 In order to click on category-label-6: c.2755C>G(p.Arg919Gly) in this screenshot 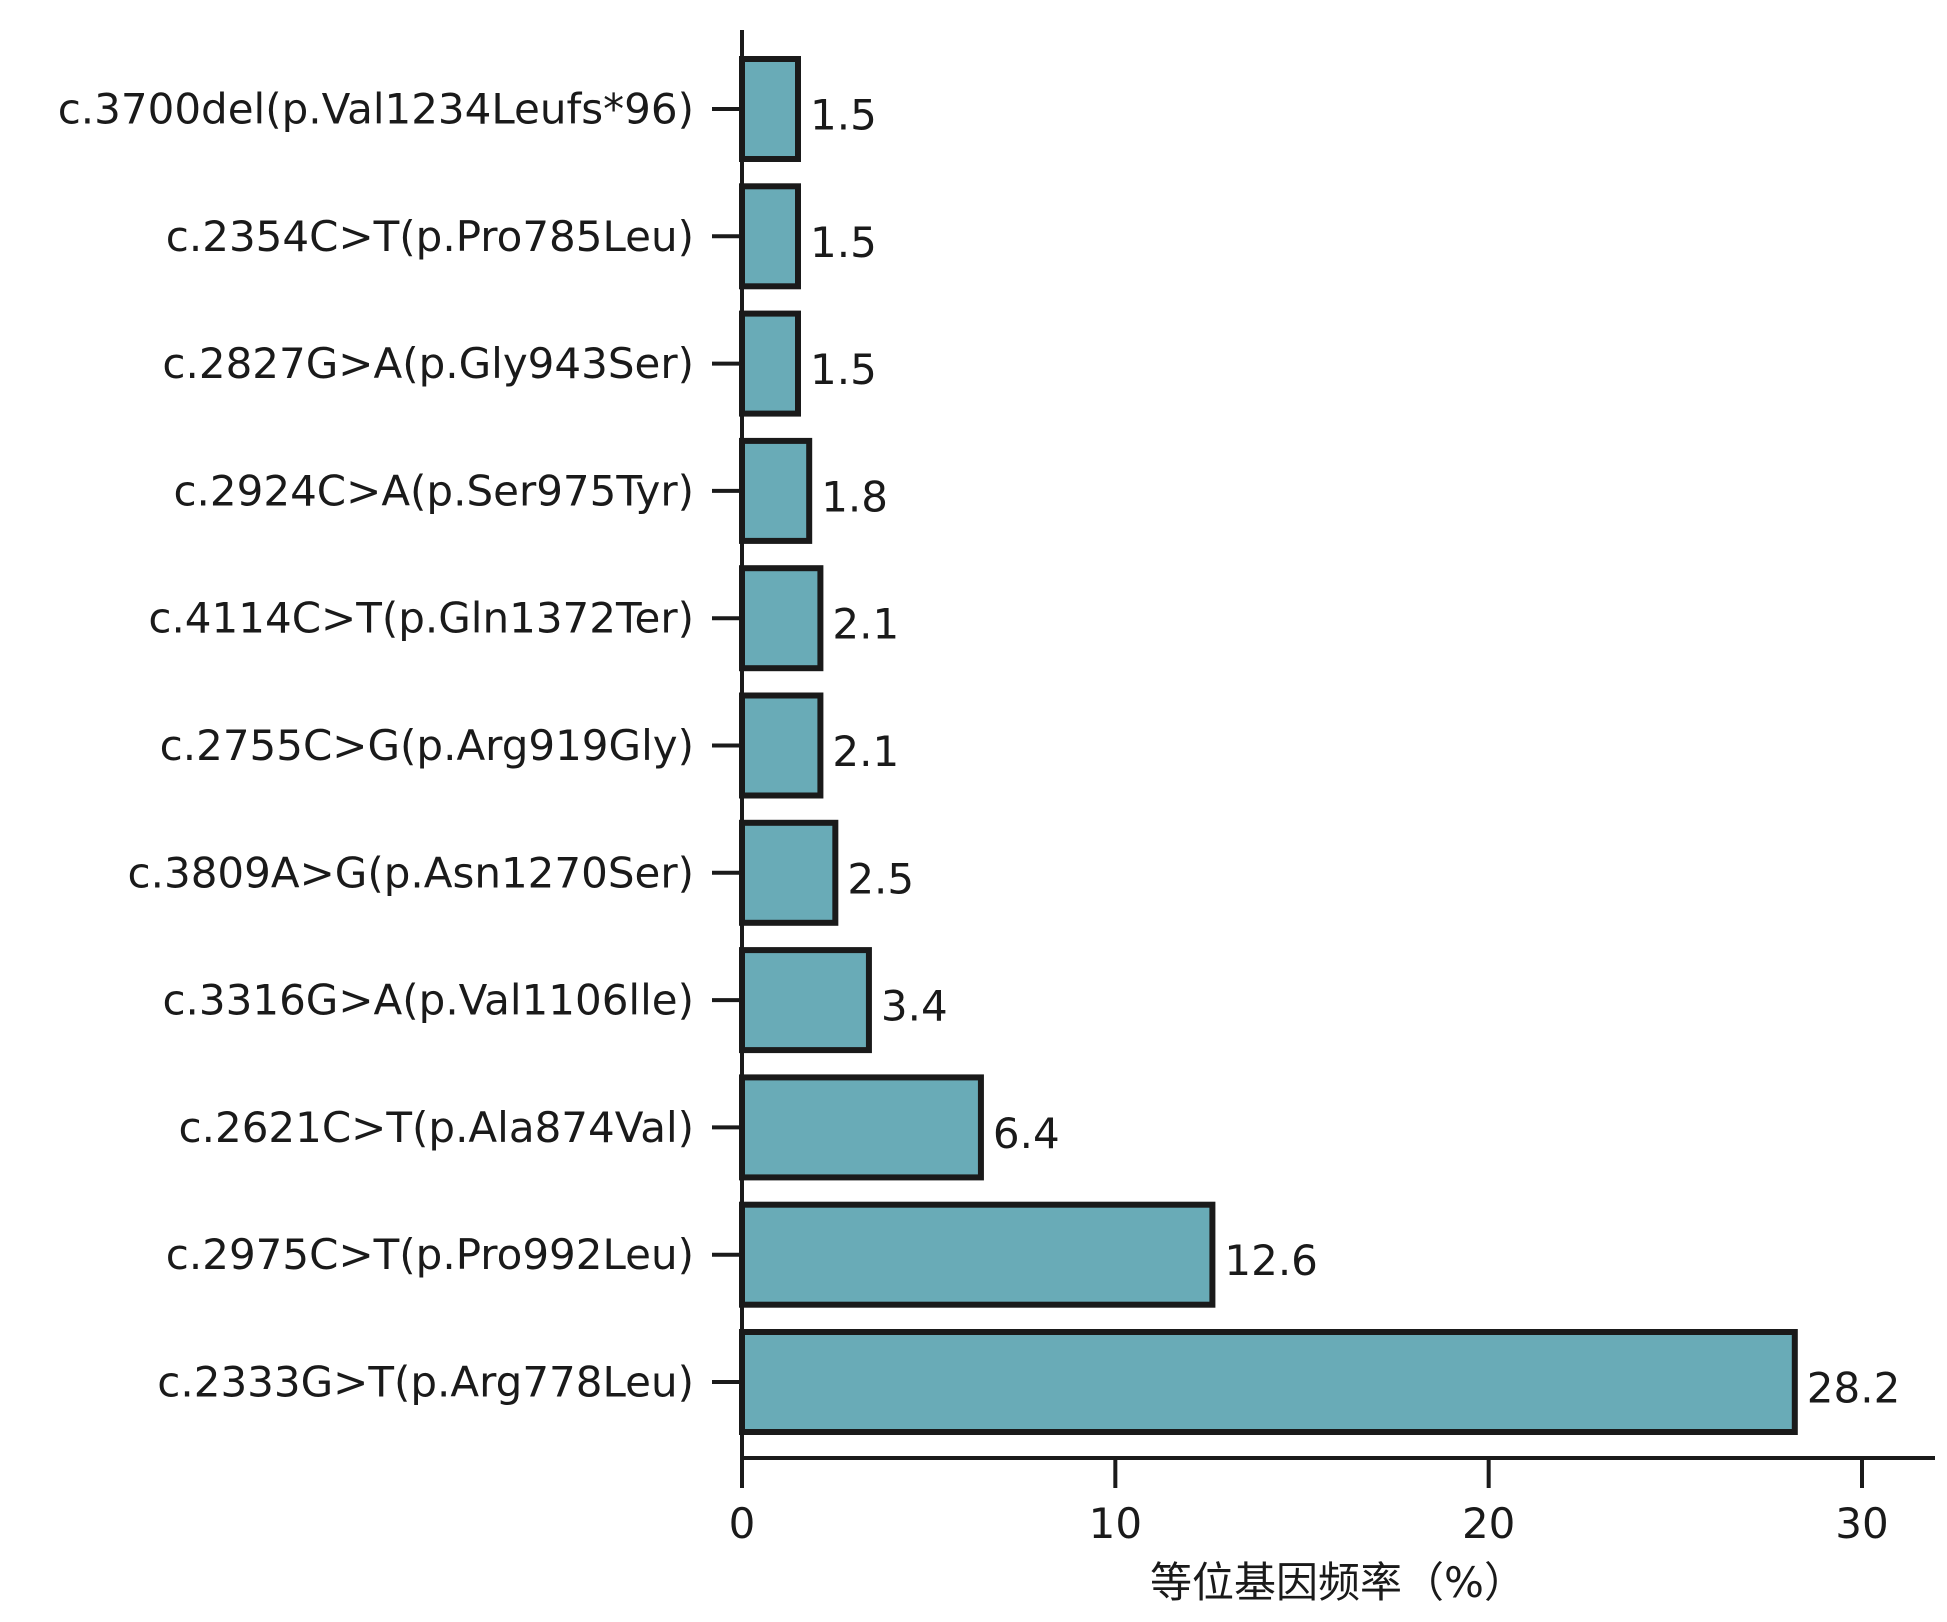, I will do `click(427, 745)`.